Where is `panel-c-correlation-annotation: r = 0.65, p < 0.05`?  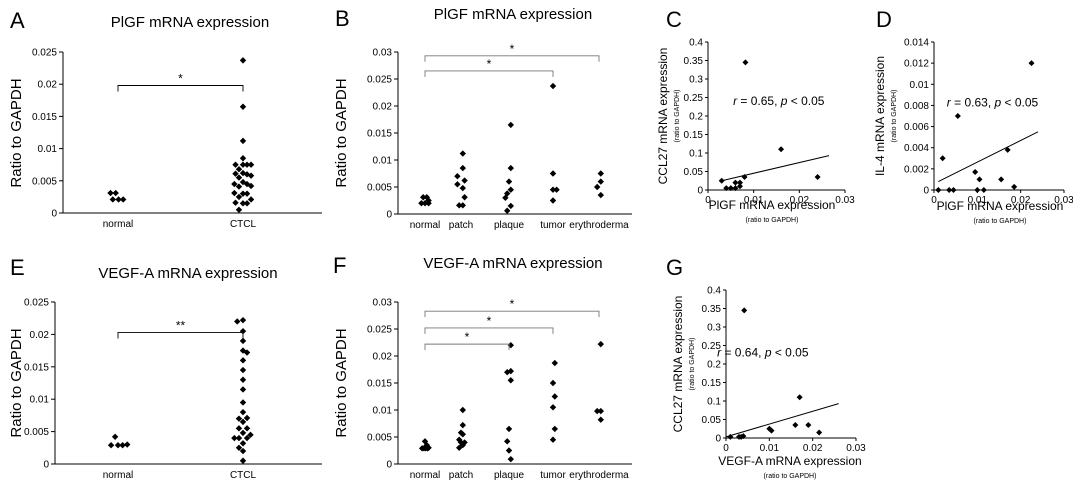
panel-c-correlation-annotation: r = 0.65, p < 0.05 is located at coordinates (779, 101).